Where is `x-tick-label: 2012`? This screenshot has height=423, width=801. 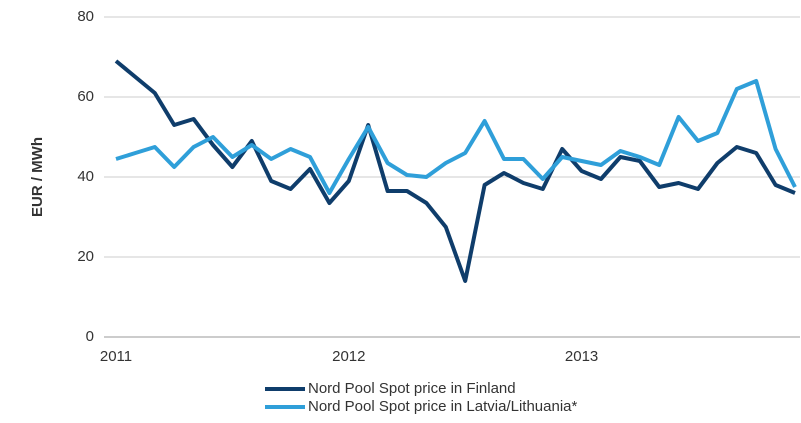 x-tick-label: 2012 is located at coordinates (348, 356).